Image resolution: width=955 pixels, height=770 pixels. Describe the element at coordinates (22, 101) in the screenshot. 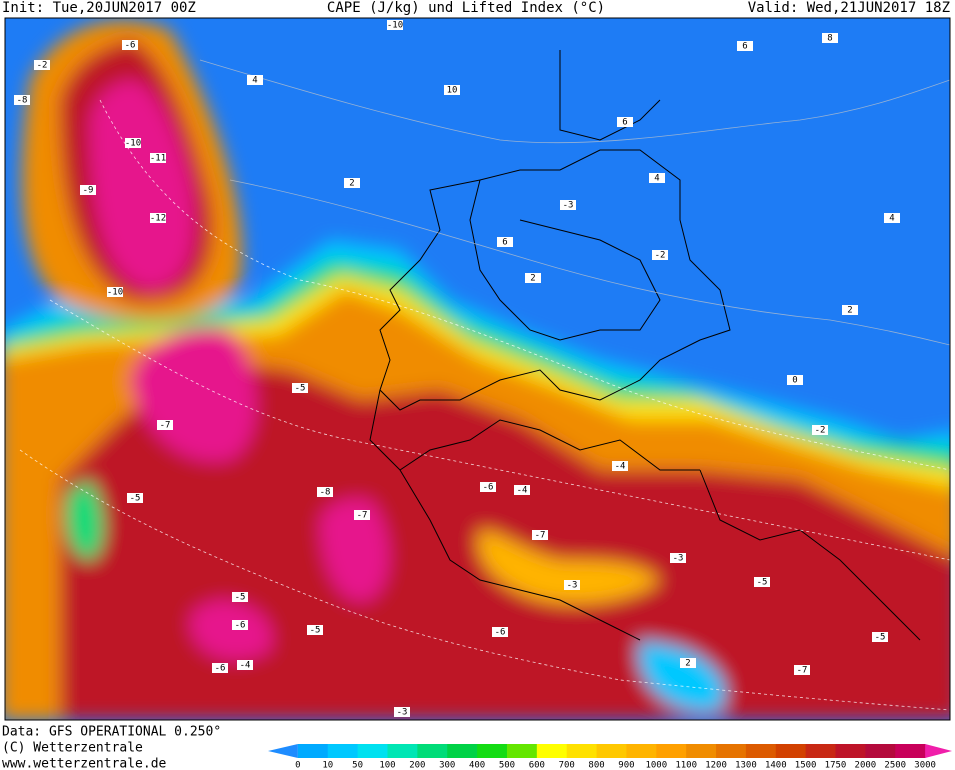

I see `contour-label-text: -8` at that location.